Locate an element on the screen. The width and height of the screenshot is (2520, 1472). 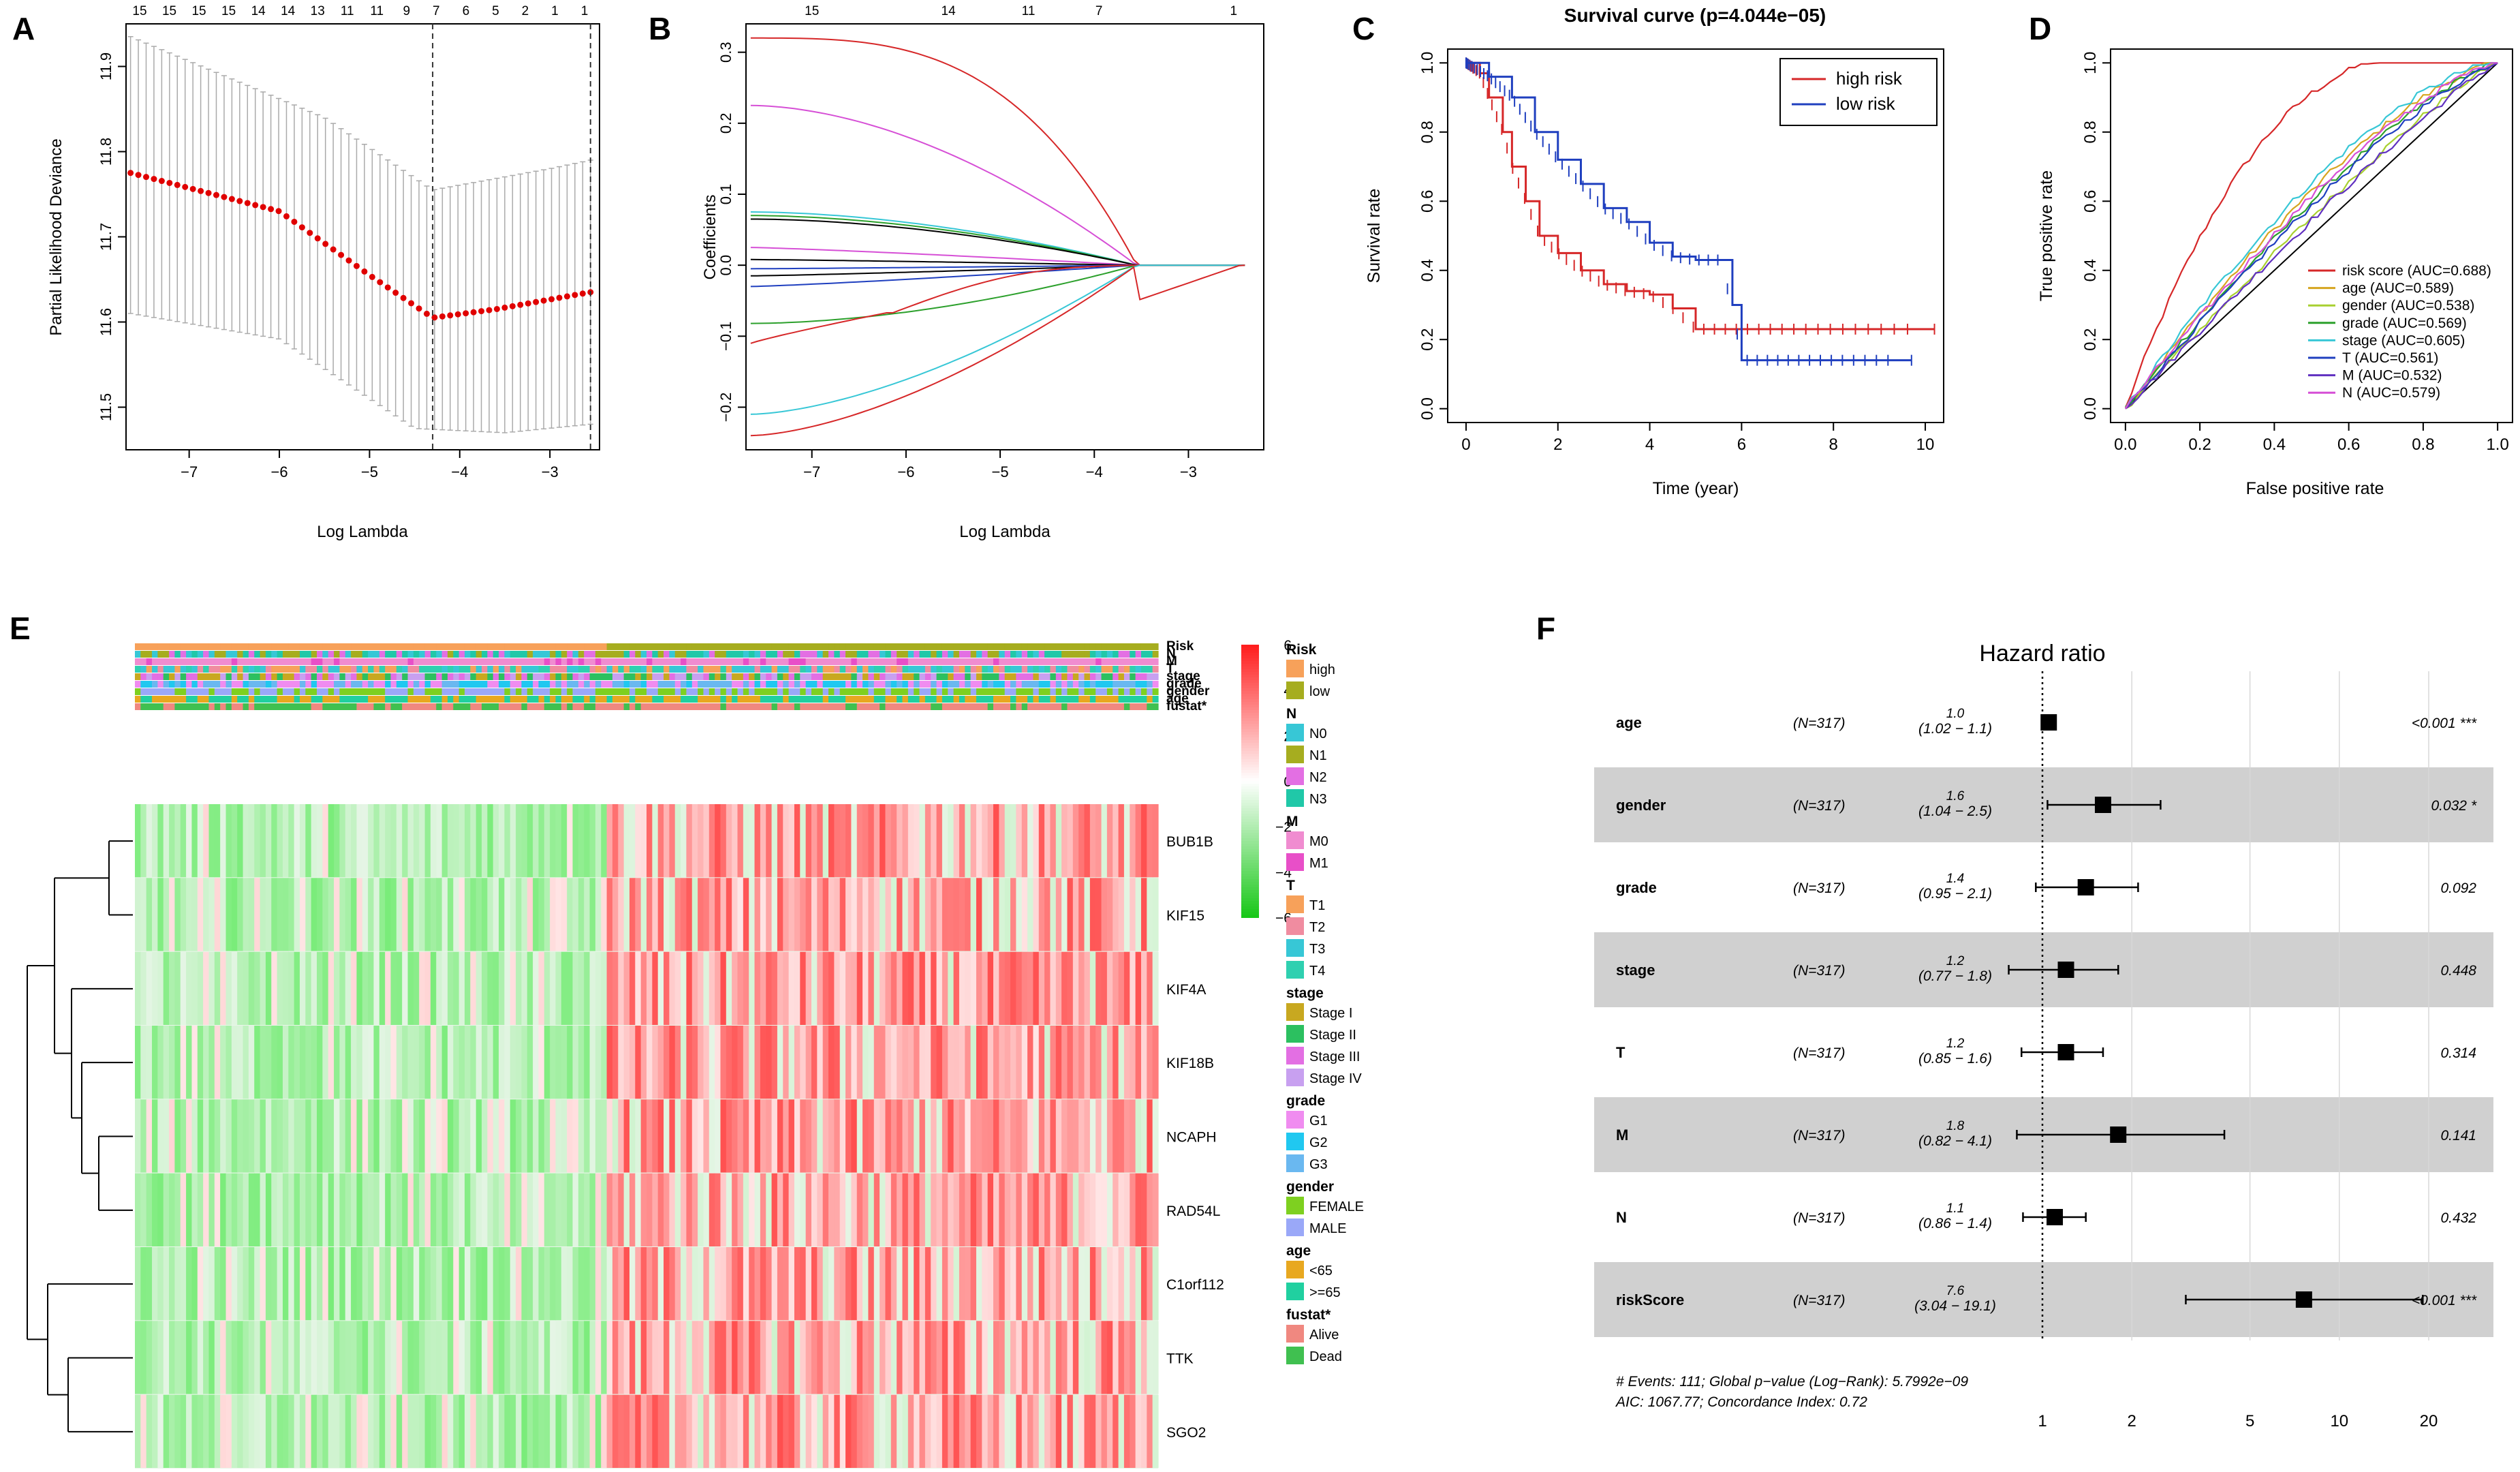
e-legend-label: high is located at coordinates (1322, 669).